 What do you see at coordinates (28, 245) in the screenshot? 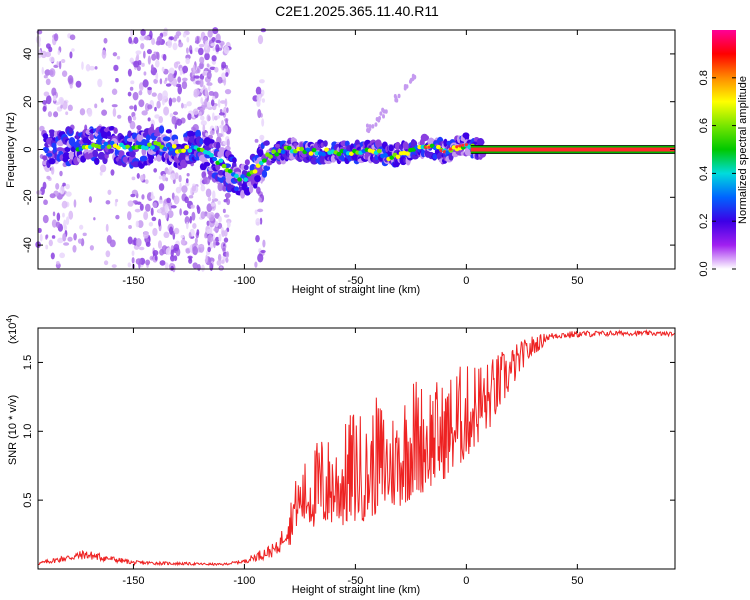
I see `spectrogram-y-tick-label: -40` at bounding box center [28, 245].